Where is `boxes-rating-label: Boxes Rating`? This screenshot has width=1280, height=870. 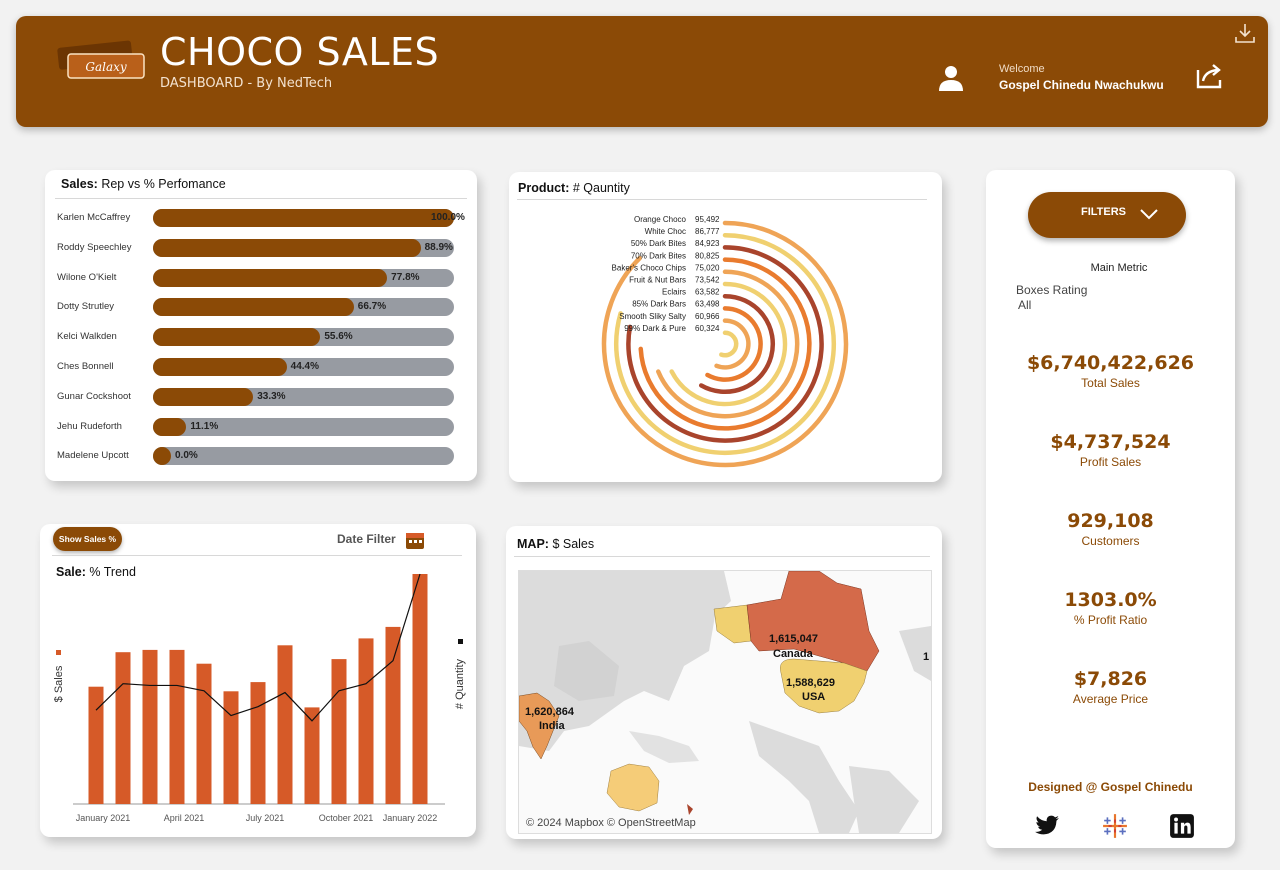 boxes-rating-label: Boxes Rating is located at coordinates (1052, 290).